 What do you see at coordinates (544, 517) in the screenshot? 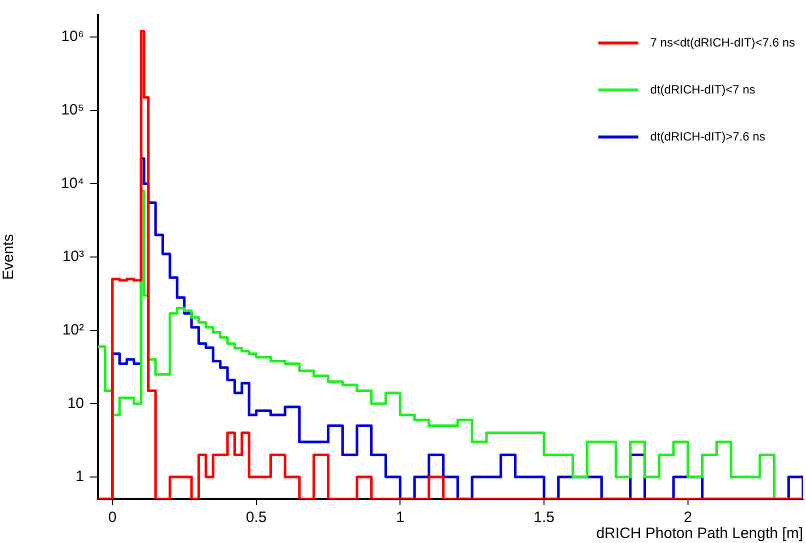
I see `x-tick-label: 1.5` at bounding box center [544, 517].